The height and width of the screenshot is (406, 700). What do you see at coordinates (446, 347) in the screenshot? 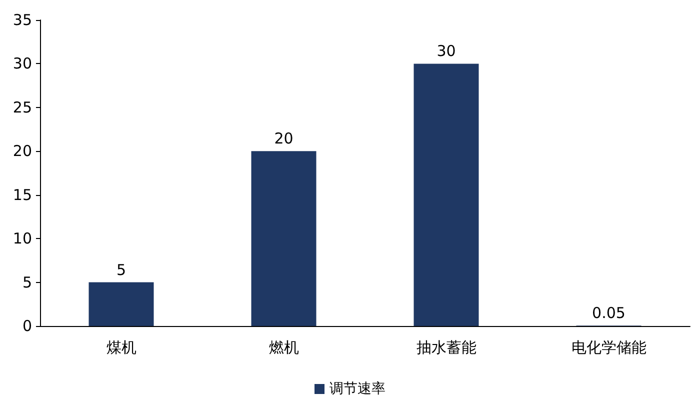
I see `x-tick-label: 抽水蓄能` at bounding box center [446, 347].